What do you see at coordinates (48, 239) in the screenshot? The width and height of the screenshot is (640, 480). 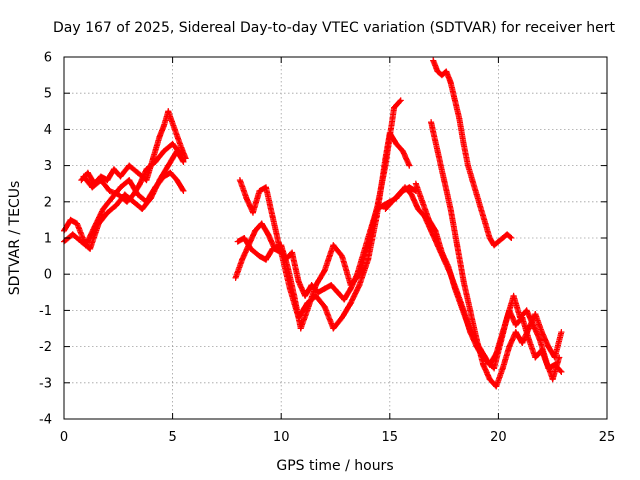 I see `y-tick-label: 1` at bounding box center [48, 239].